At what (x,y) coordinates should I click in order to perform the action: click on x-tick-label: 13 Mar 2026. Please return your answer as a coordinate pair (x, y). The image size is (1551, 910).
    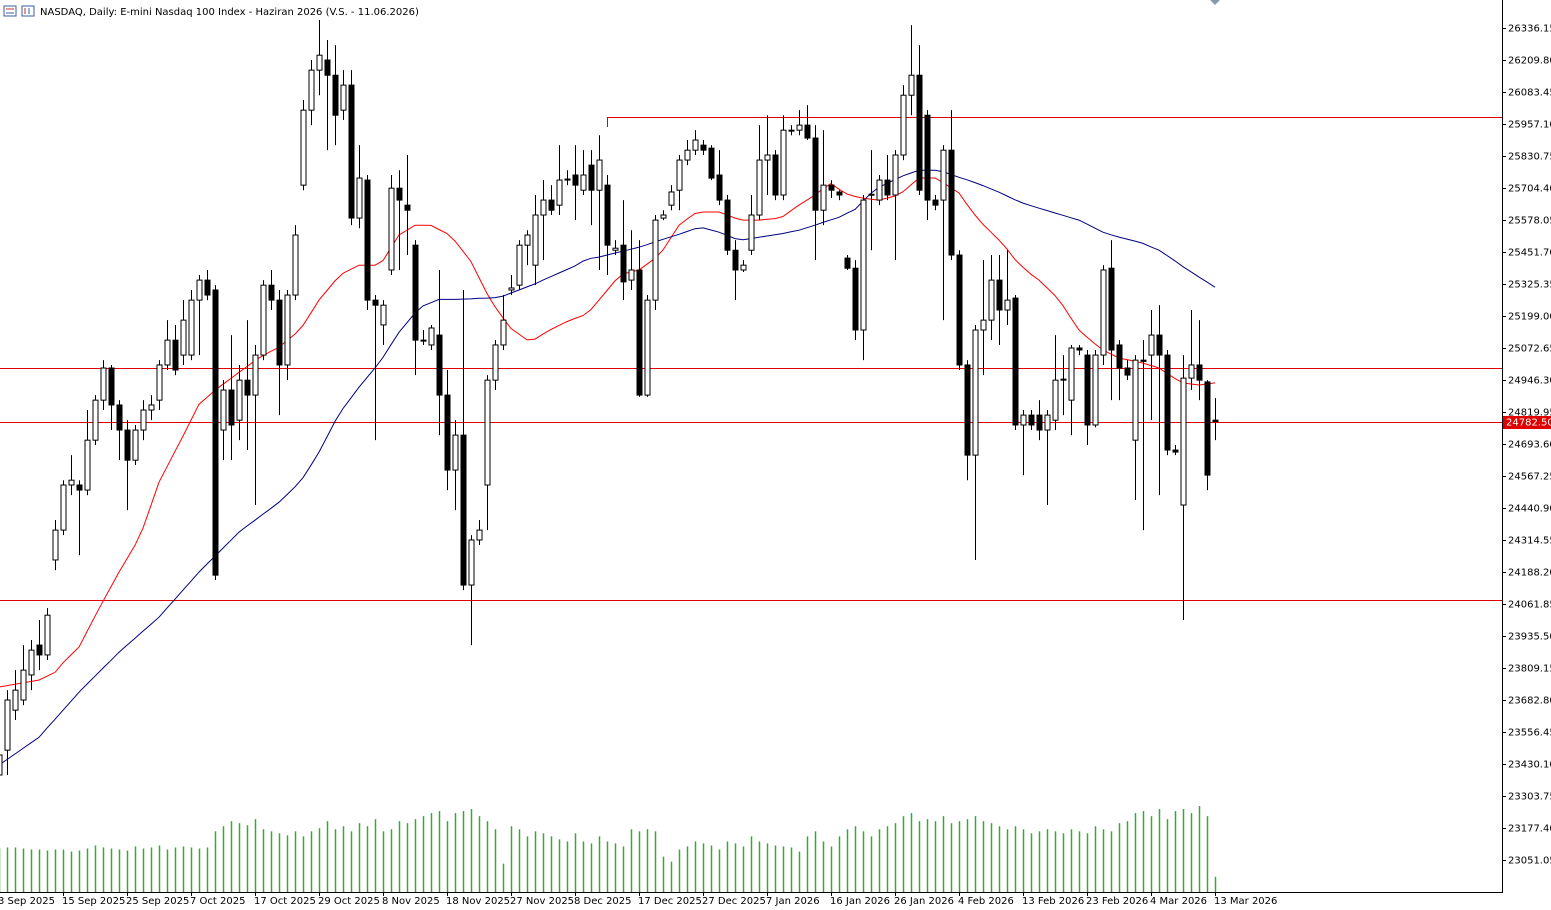
    Looking at the image, I should click on (1245, 901).